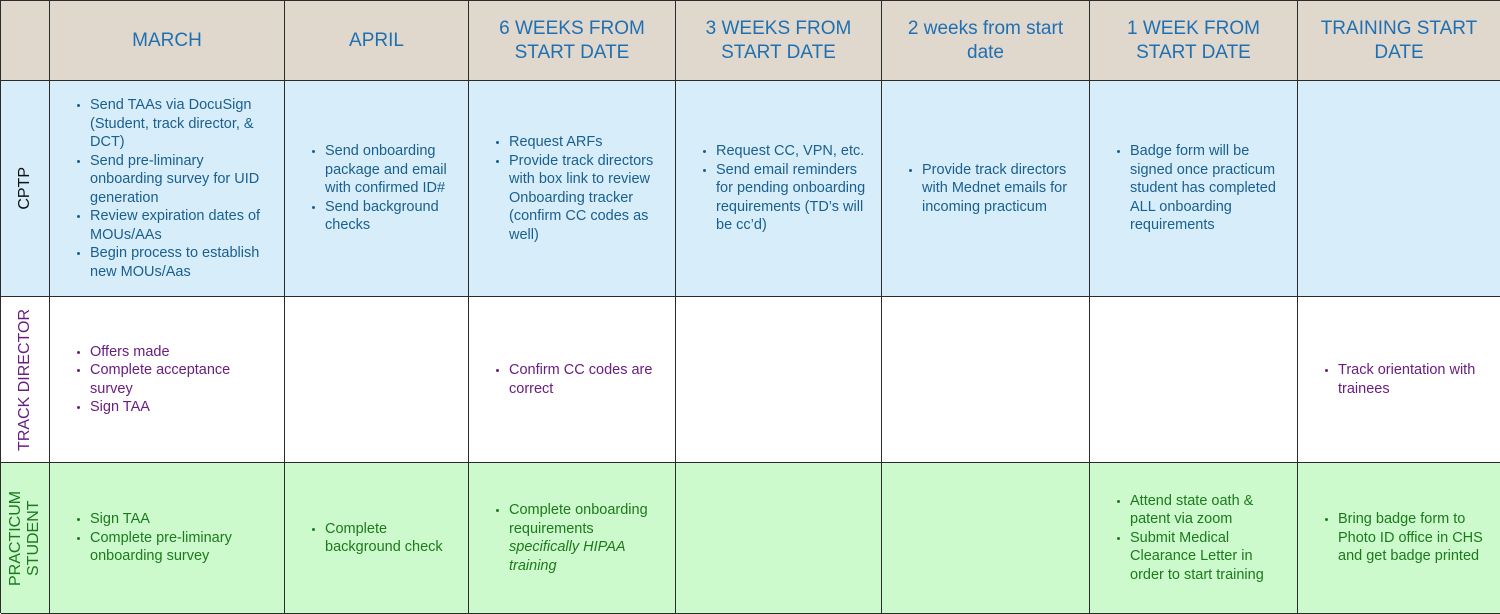 This screenshot has height=614, width=1500. Describe the element at coordinates (794, 151) in the screenshot. I see `list-item: Request CC, VPN, etc.` at that location.